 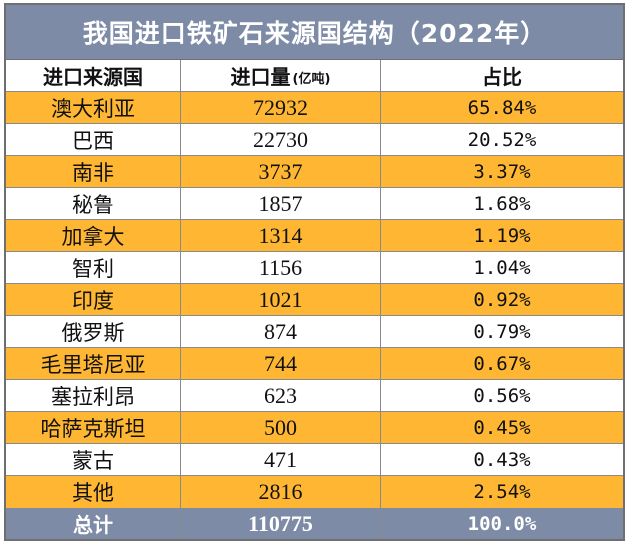 What do you see at coordinates (502, 363) in the screenshot?
I see `share-cell: 0.67%` at bounding box center [502, 363].